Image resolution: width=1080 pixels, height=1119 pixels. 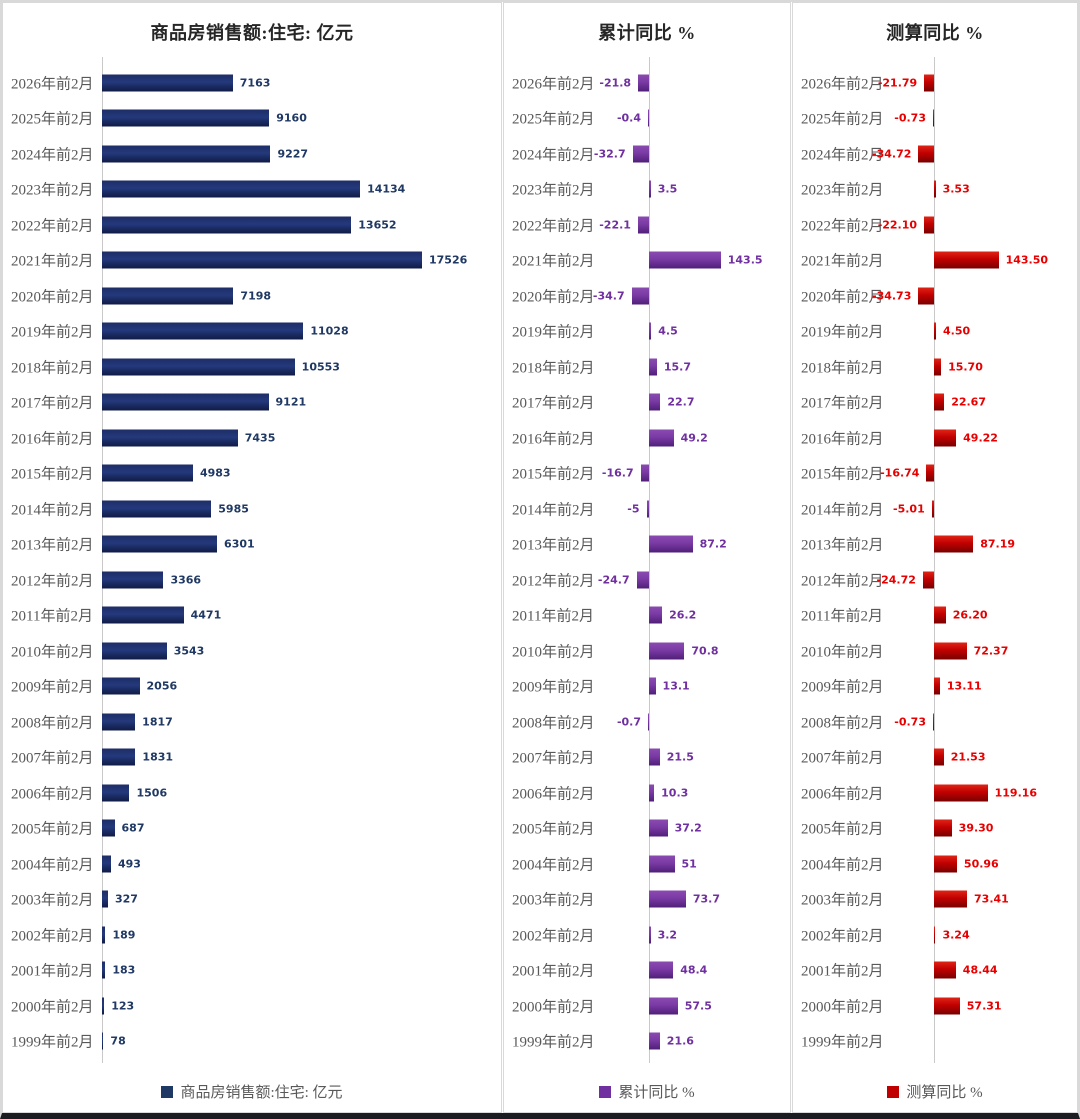 What do you see at coordinates (252, 438) in the screenshot?
I see `chart-row: 2016年前2月 7435` at bounding box center [252, 438].